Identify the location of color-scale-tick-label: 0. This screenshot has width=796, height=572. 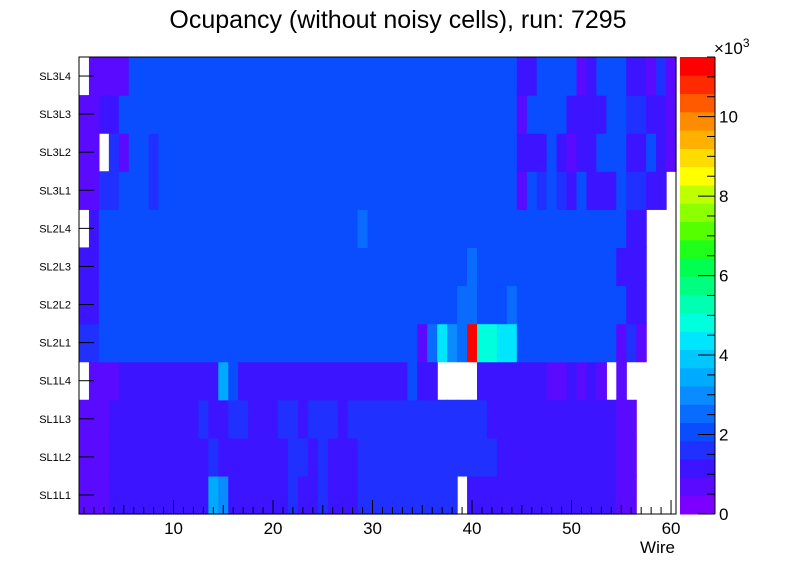
(723, 514).